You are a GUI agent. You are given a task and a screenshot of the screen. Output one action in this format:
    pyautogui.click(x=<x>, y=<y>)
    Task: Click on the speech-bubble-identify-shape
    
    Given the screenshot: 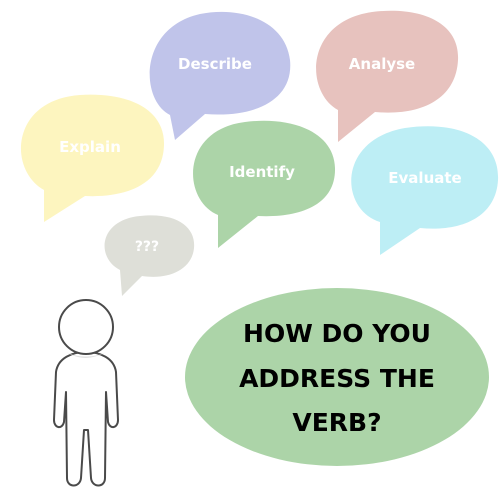 What is the action you would take?
    pyautogui.click(x=264, y=184)
    